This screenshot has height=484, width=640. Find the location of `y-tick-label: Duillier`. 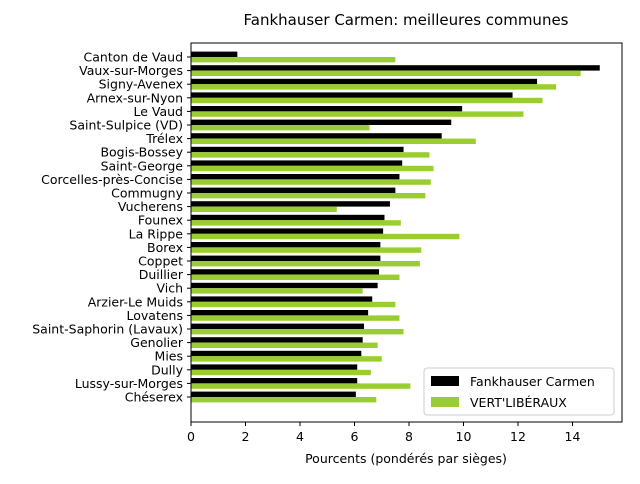

y-tick-label: Duillier is located at coordinates (161, 274).